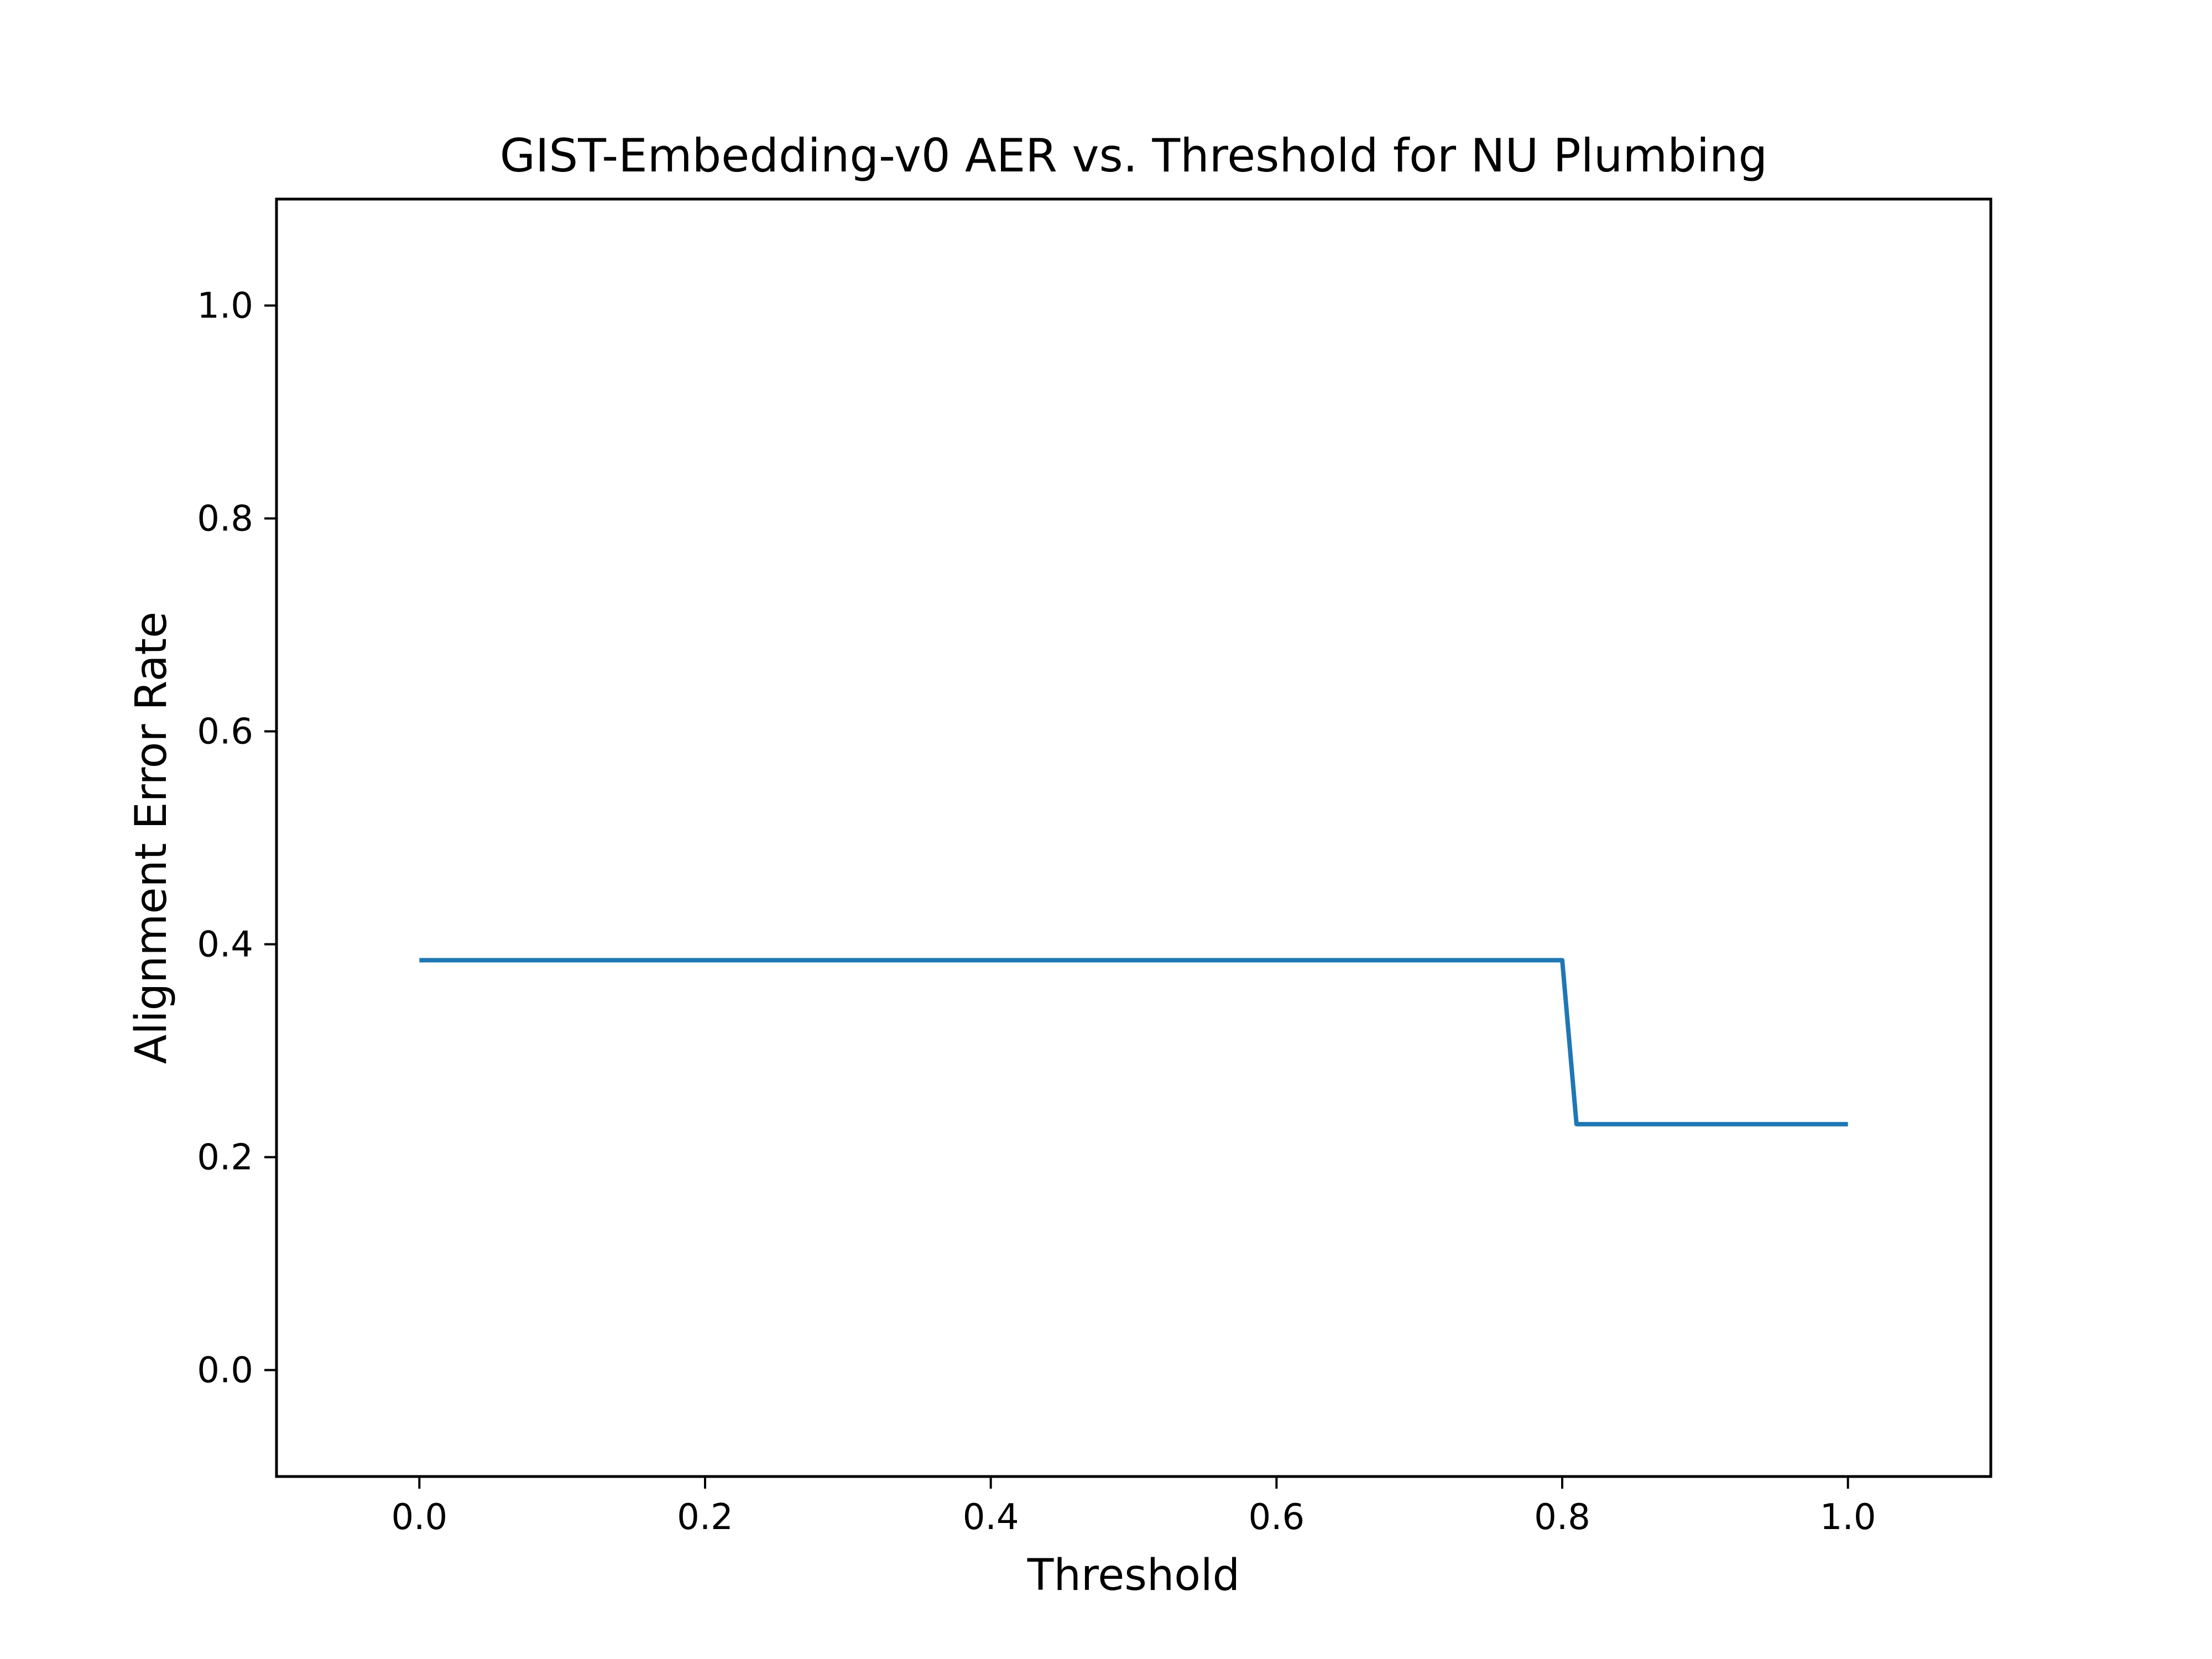 The height and width of the screenshot is (1659, 2212). Describe the element at coordinates (225, 1158) in the screenshot. I see `y-tick-label: 0.2` at that location.